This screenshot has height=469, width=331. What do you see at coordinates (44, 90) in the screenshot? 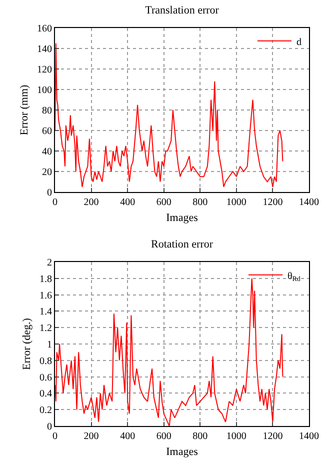
I see `y-tick-label: 100` at bounding box center [44, 90].